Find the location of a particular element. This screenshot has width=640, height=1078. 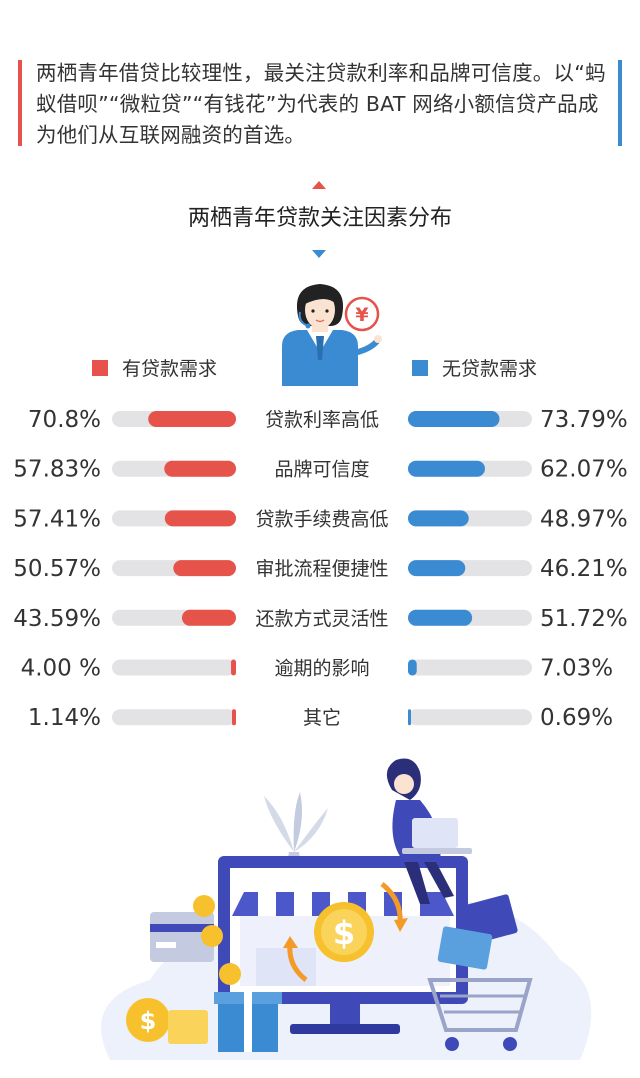

chart-title: 两栖青年贷款关注因素分布 is located at coordinates (319, 218).